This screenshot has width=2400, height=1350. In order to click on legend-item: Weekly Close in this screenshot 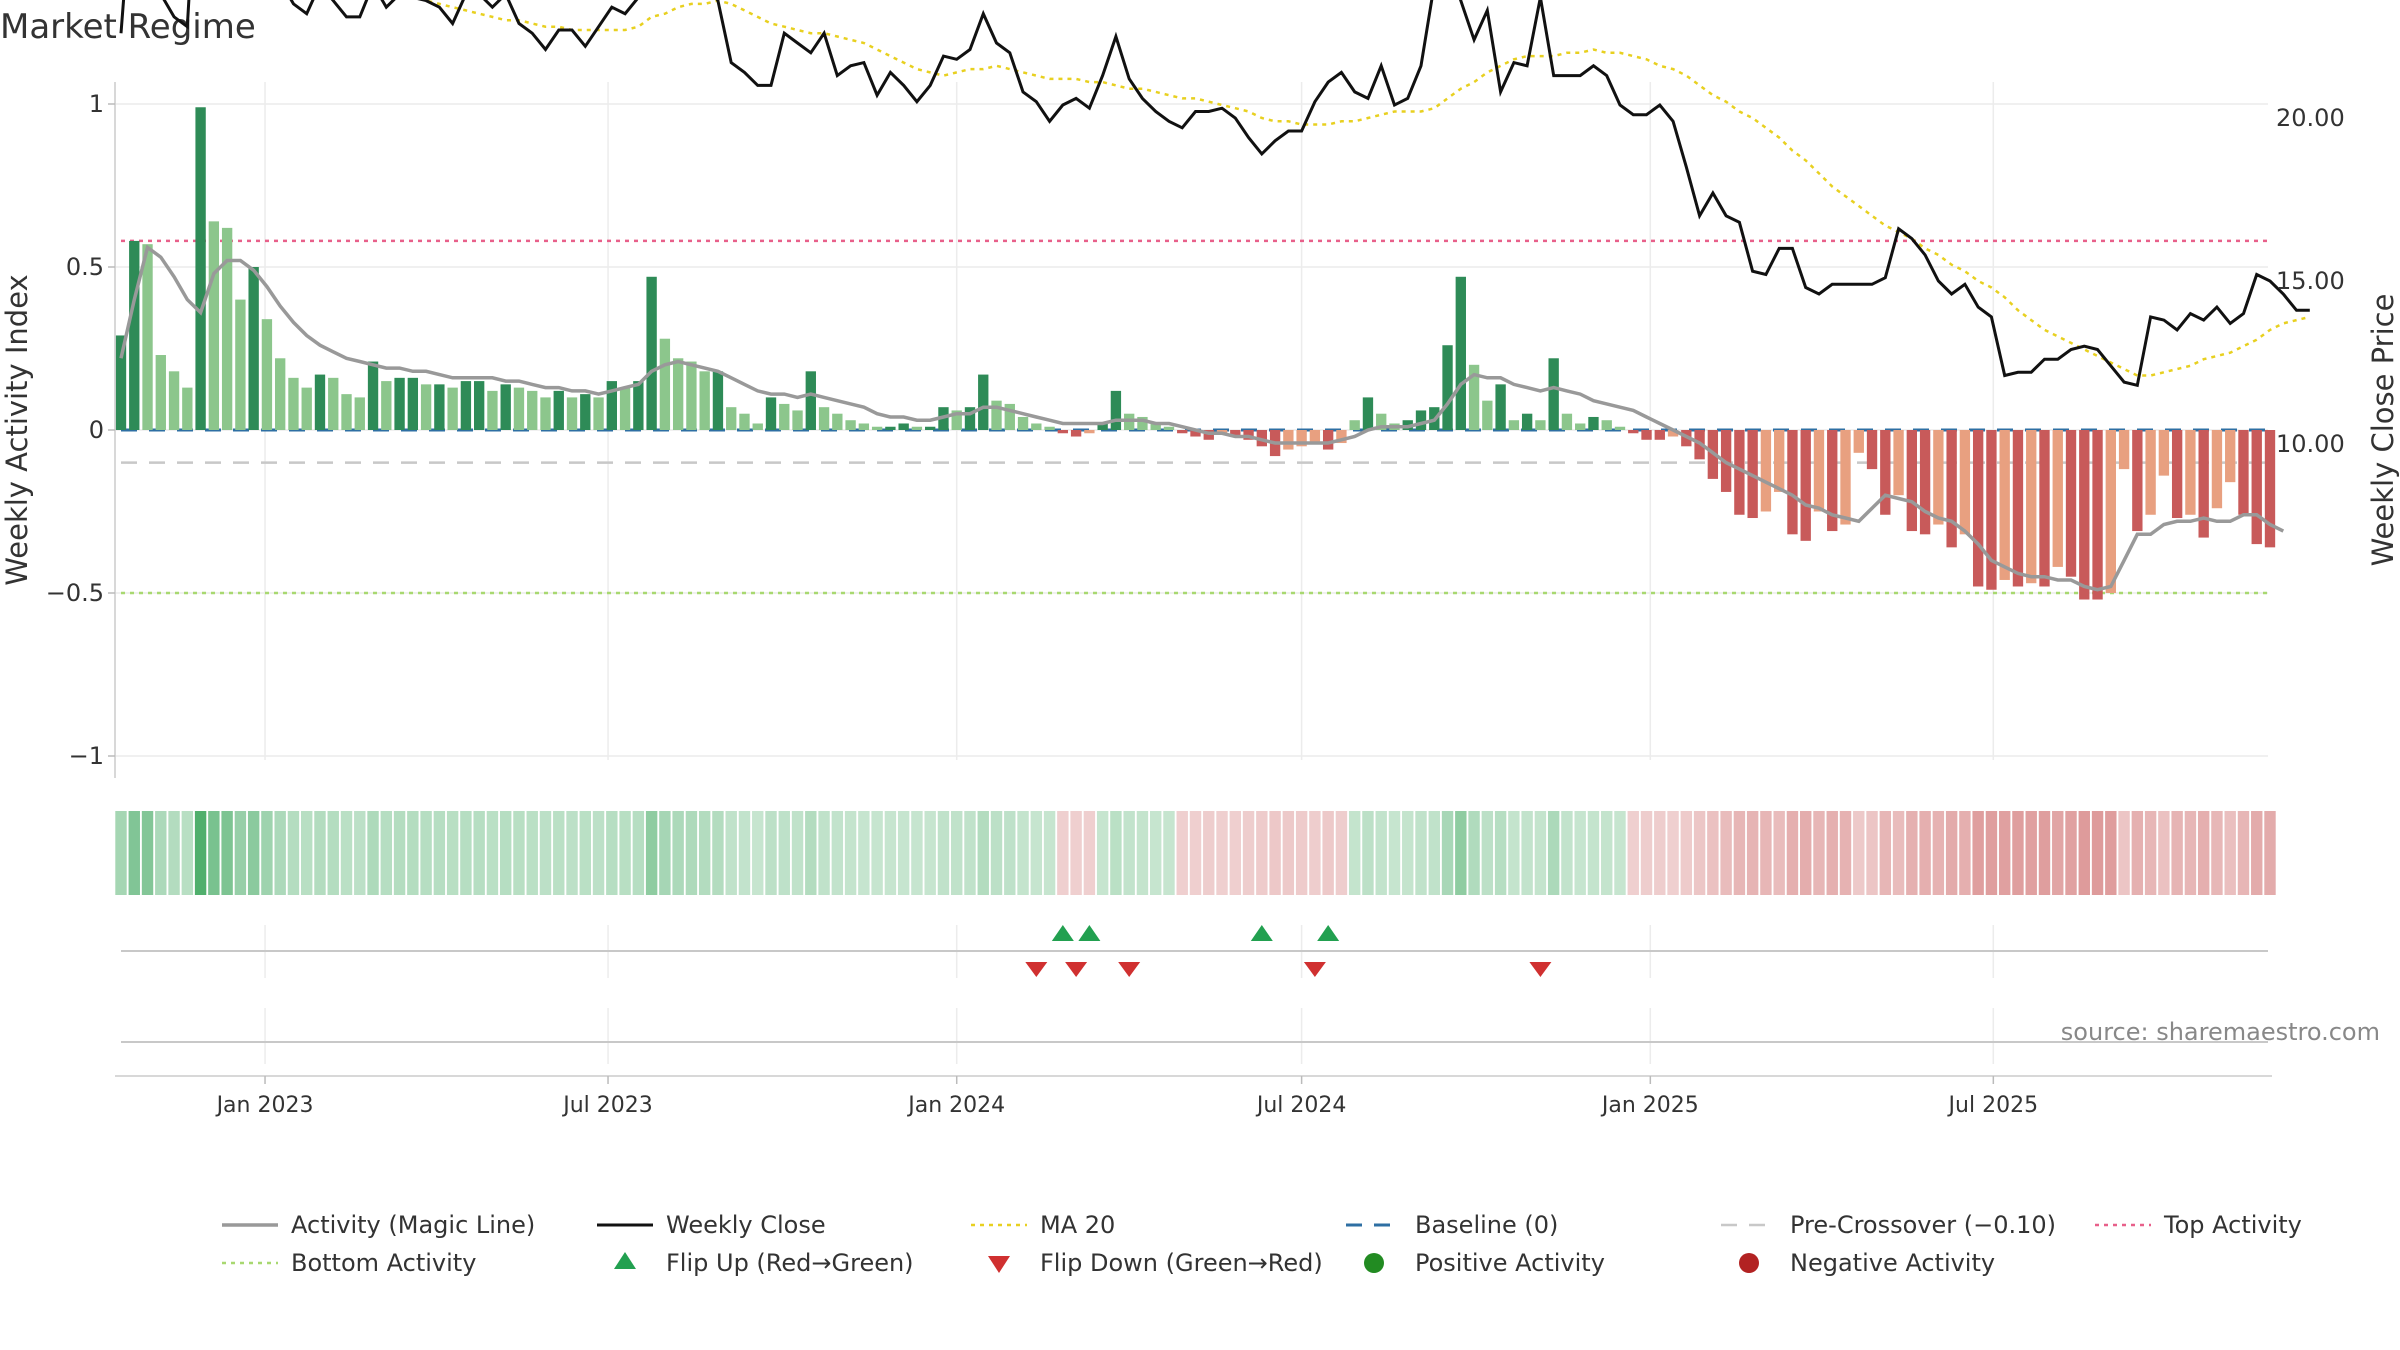, I will do `click(711, 1225)`.